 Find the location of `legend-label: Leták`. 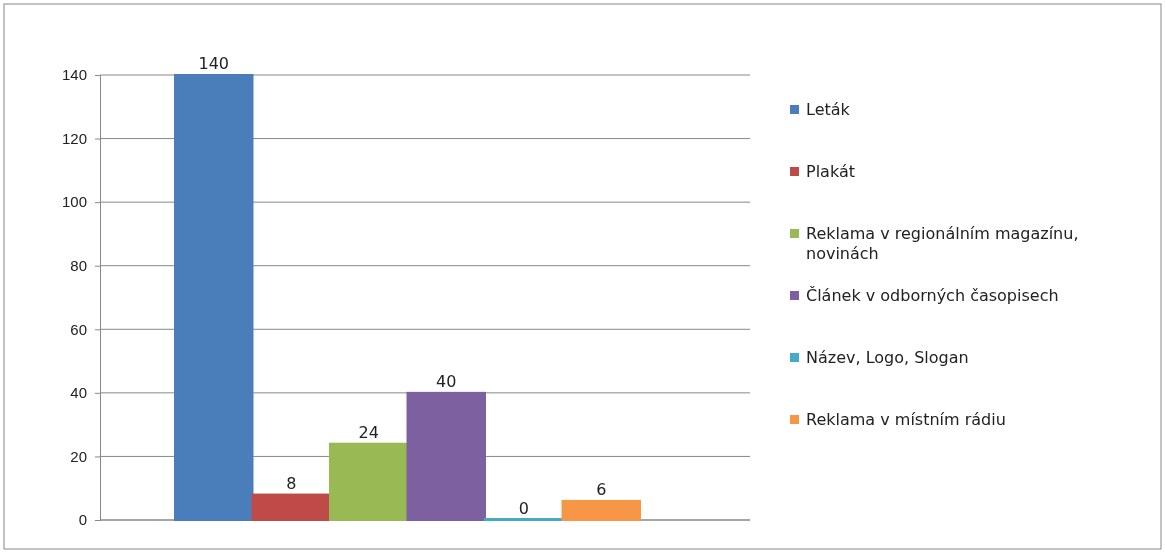

legend-label: Leták is located at coordinates (828, 109).